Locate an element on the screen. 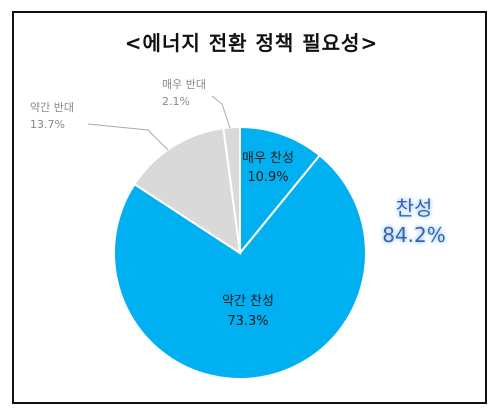 Image resolution: width=503 pixels, height=413 pixels. chart-title: <에너지 전환 정책 필요성> is located at coordinates (251, 43).